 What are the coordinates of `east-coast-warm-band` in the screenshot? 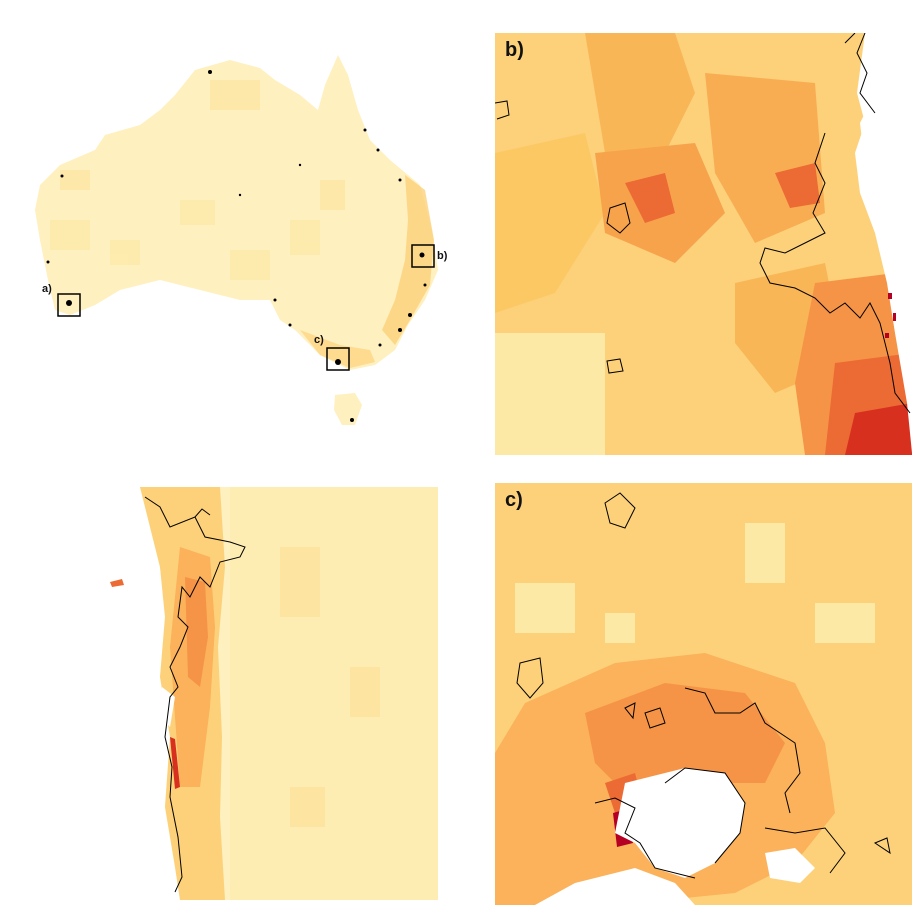 It's located at (408, 260).